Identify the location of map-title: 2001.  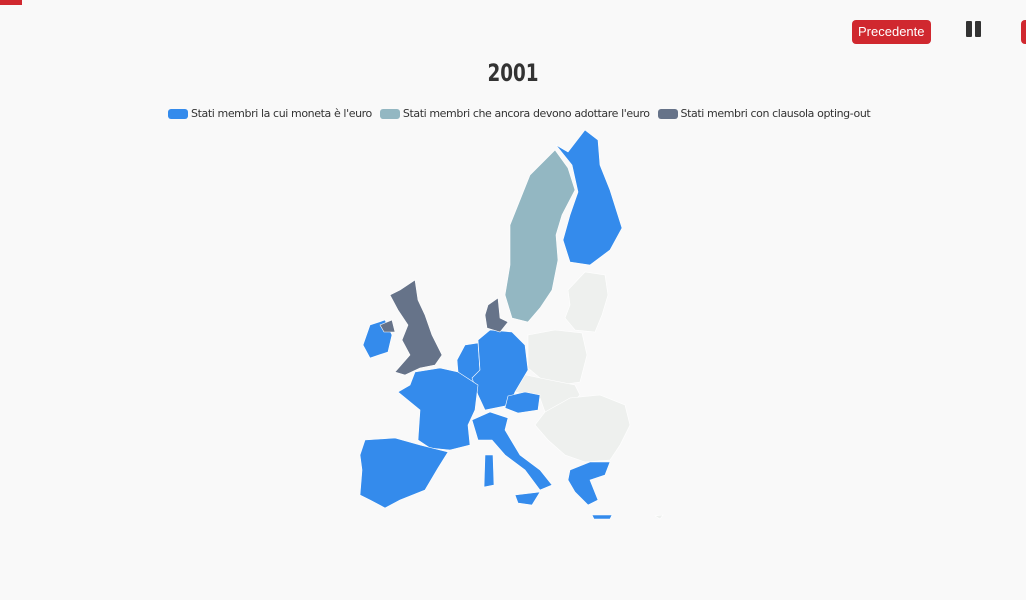
(513, 73).